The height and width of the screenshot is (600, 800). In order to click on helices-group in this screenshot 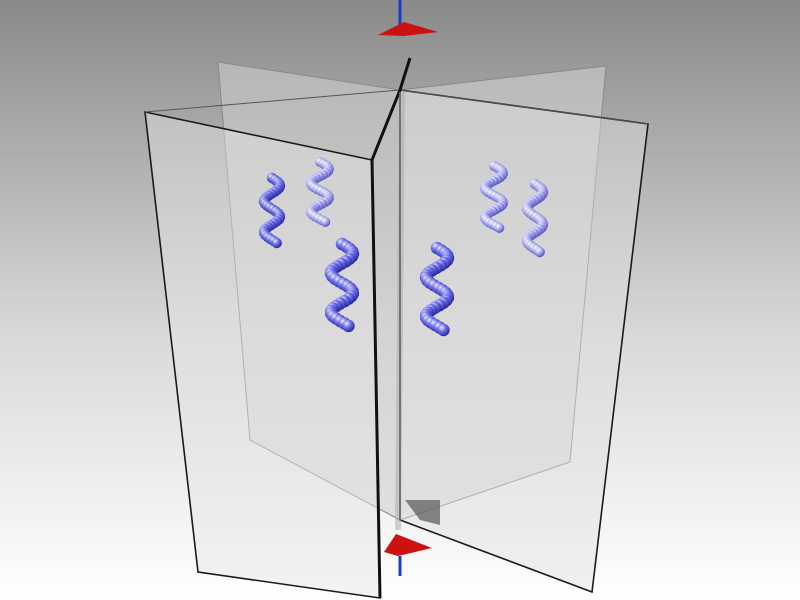, I will do `click(403, 247)`.